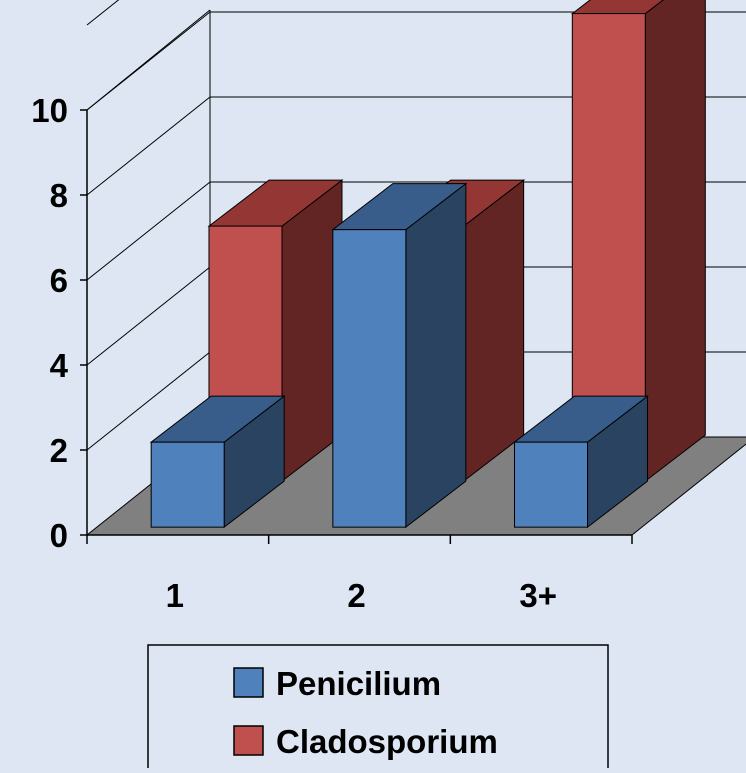 Image resolution: width=746 pixels, height=773 pixels. I want to click on y-tick-label: 4, so click(59, 365).